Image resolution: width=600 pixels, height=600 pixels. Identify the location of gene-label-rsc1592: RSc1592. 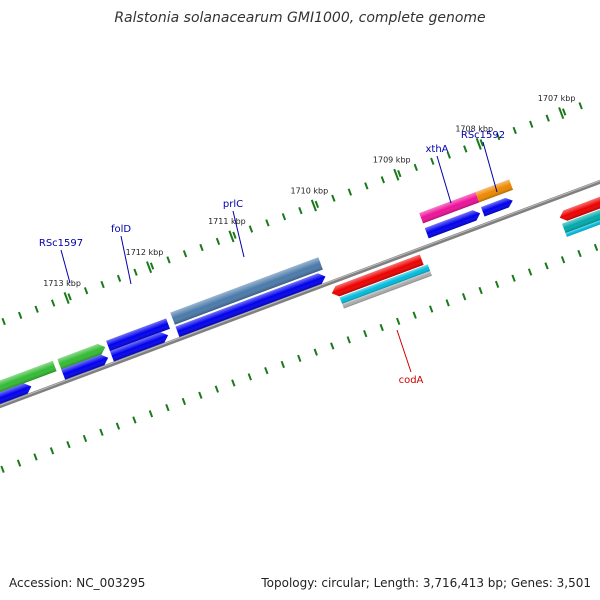
(483, 135).